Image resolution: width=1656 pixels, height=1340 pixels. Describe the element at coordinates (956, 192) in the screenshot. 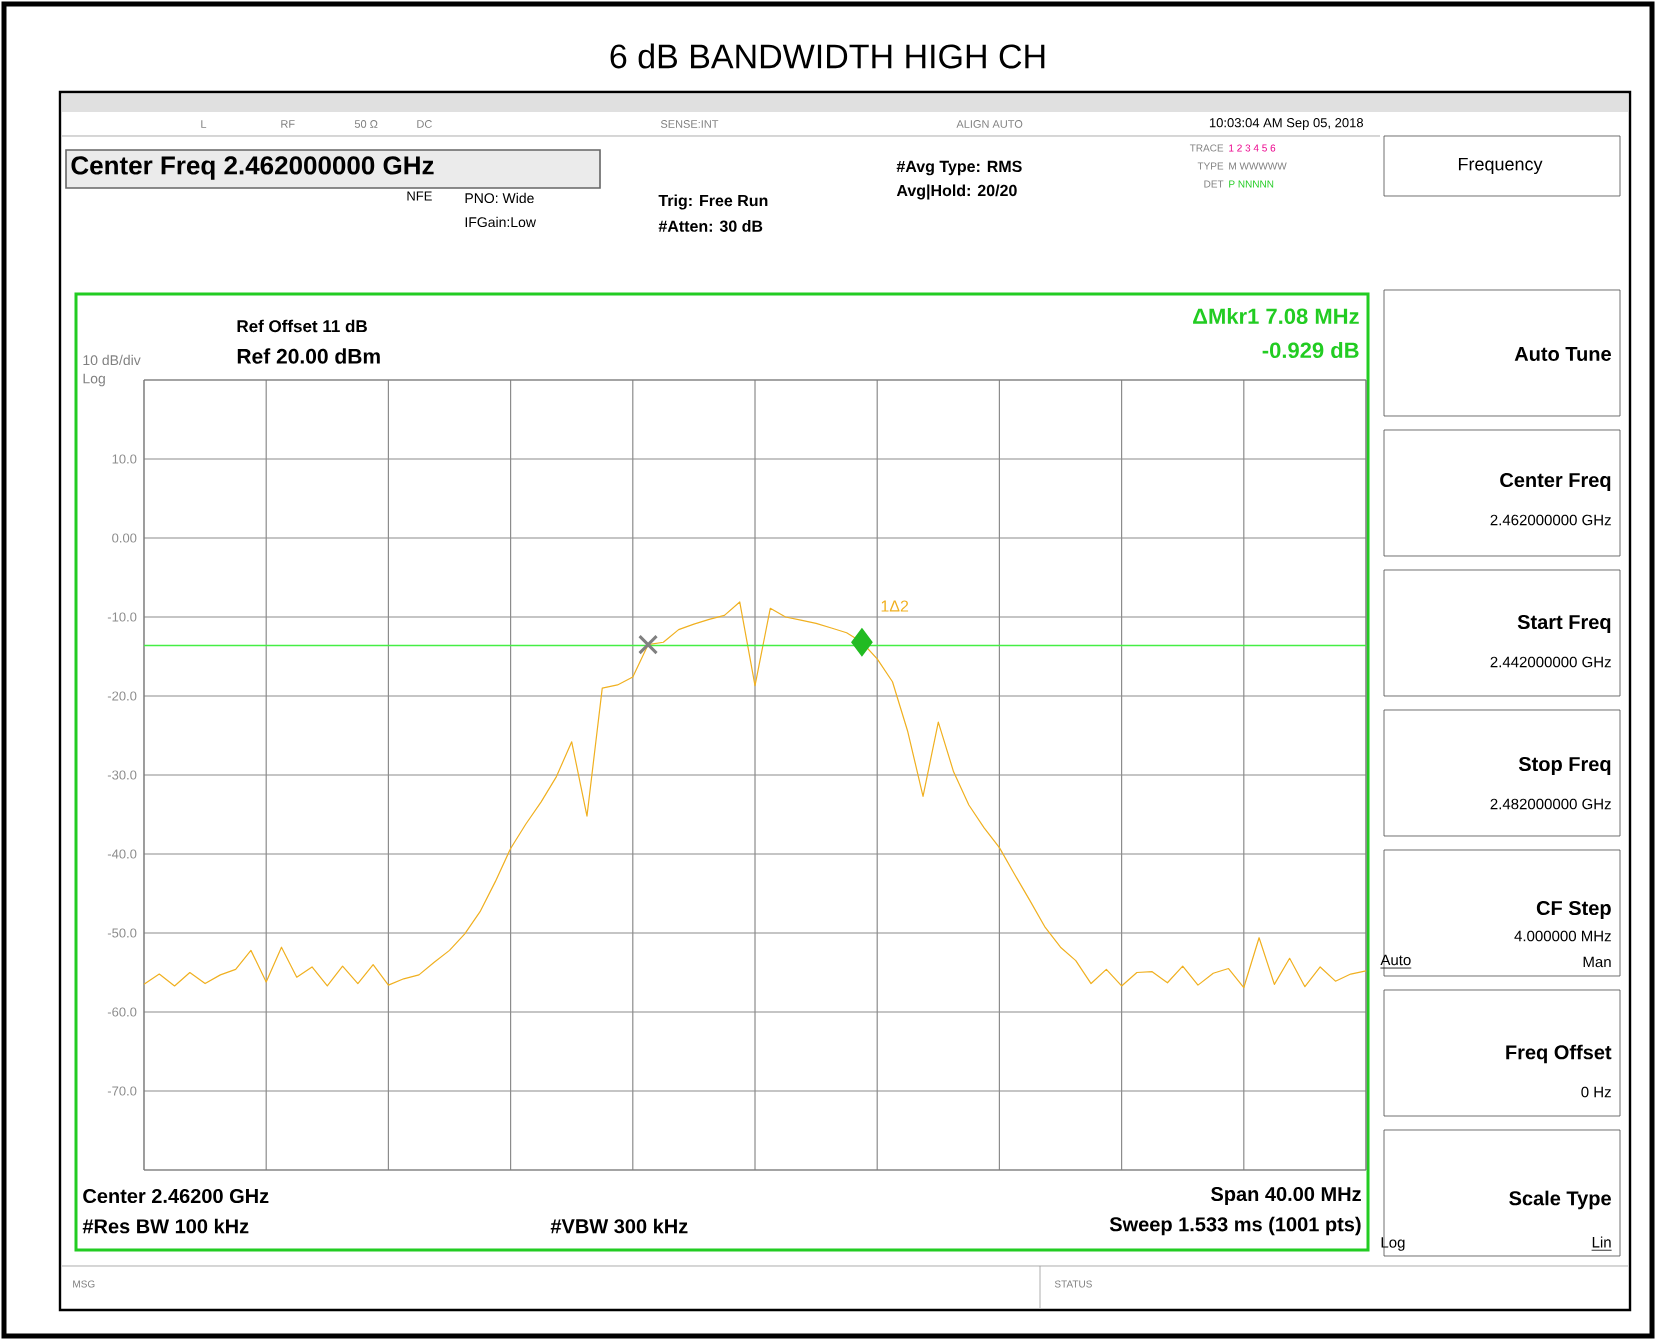

I see `text: Avg|Hold: 20/20` at that location.